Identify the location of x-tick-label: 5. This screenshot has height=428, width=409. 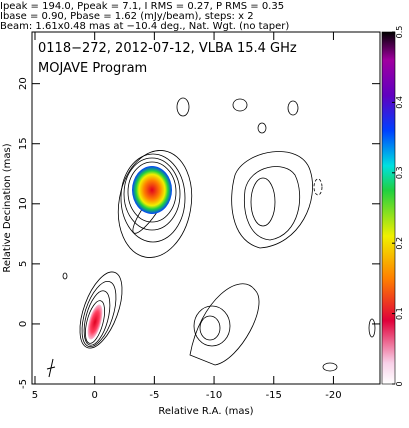
(35, 395).